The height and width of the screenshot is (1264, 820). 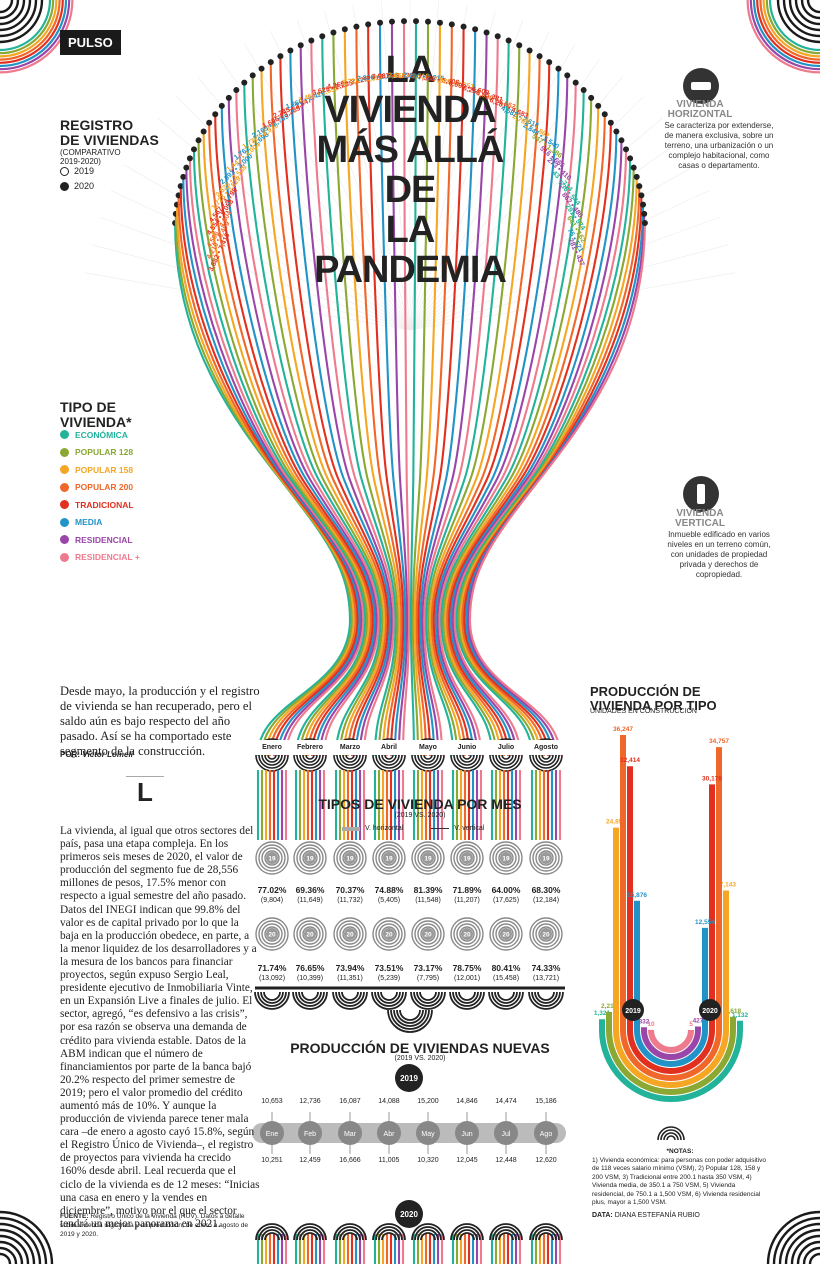 I want to click on pct-2020: 71.74%, so click(x=272, y=968).